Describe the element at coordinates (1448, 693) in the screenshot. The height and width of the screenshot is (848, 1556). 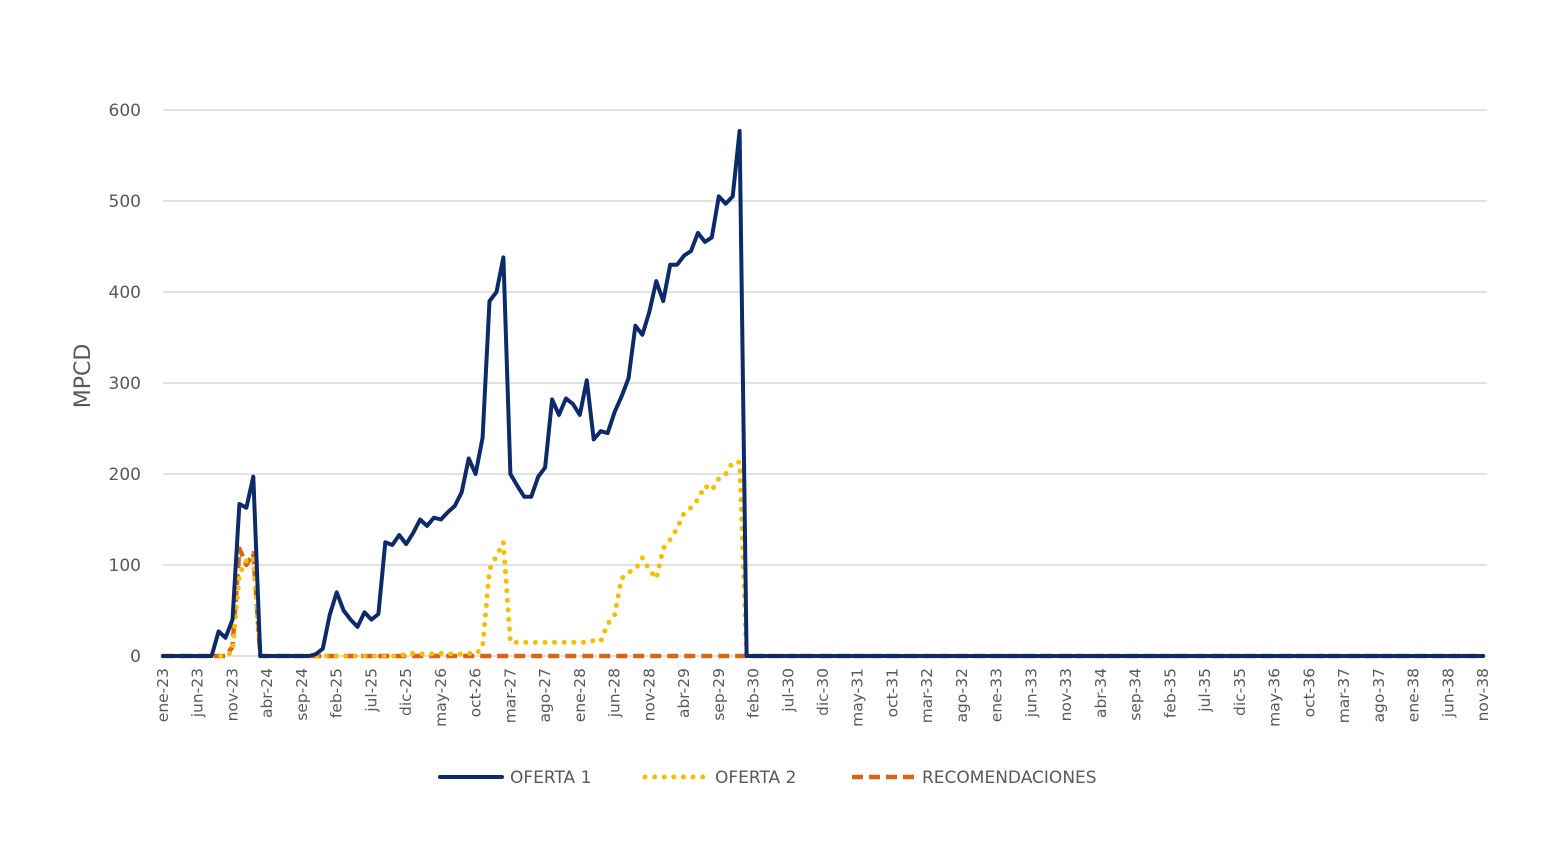
I see `x-tick-label: jun-38` at that location.